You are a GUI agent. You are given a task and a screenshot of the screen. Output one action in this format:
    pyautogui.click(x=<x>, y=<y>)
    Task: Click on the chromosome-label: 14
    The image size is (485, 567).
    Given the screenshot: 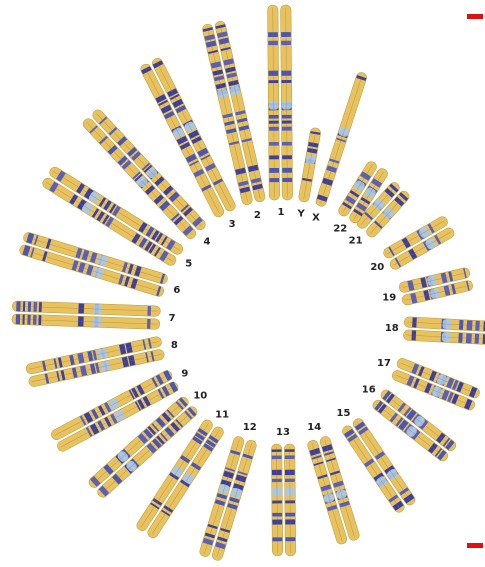 What is the action you would take?
    pyautogui.click(x=314, y=427)
    